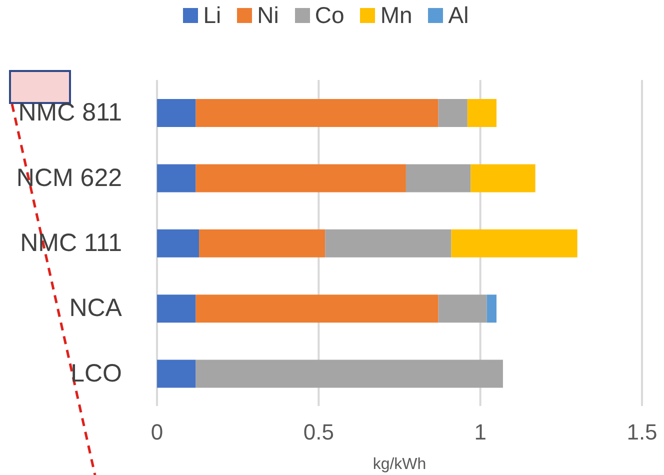  I want to click on legend-label: Mn, so click(395, 15).